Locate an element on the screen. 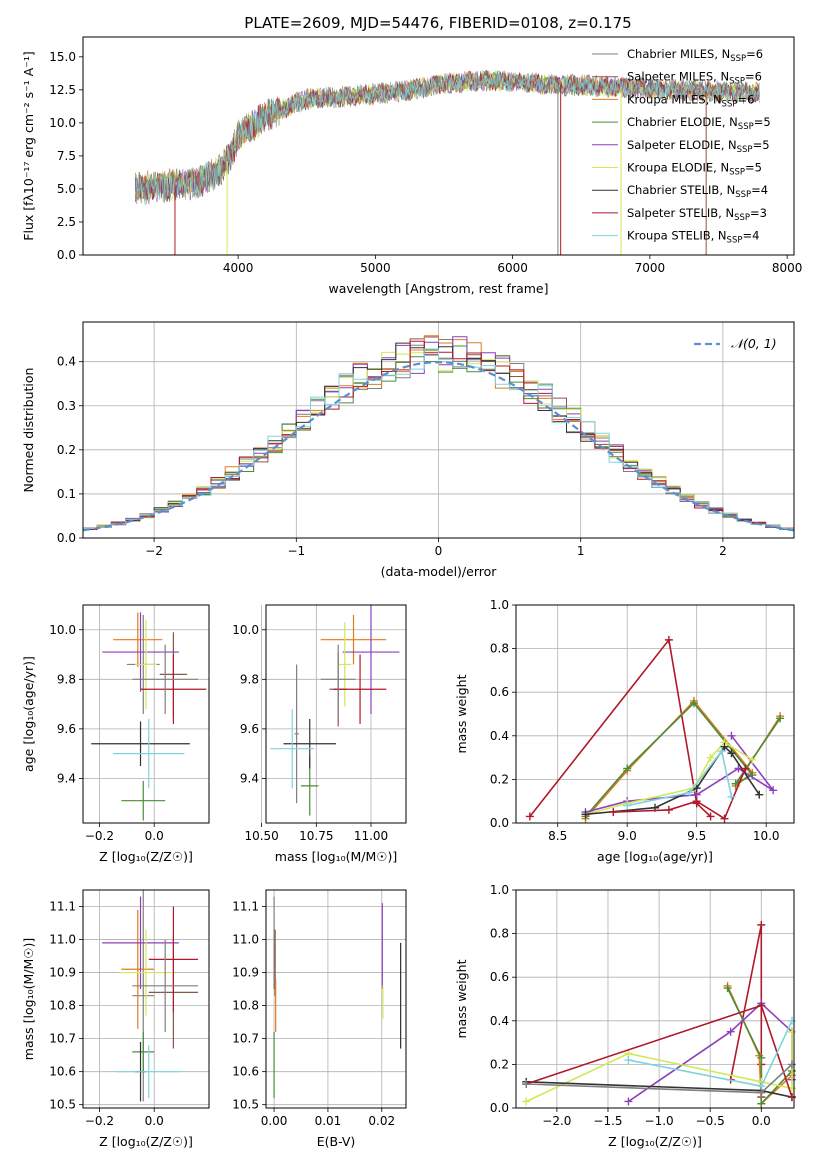  x-tick-label: 11.00 is located at coordinates (371, 836).